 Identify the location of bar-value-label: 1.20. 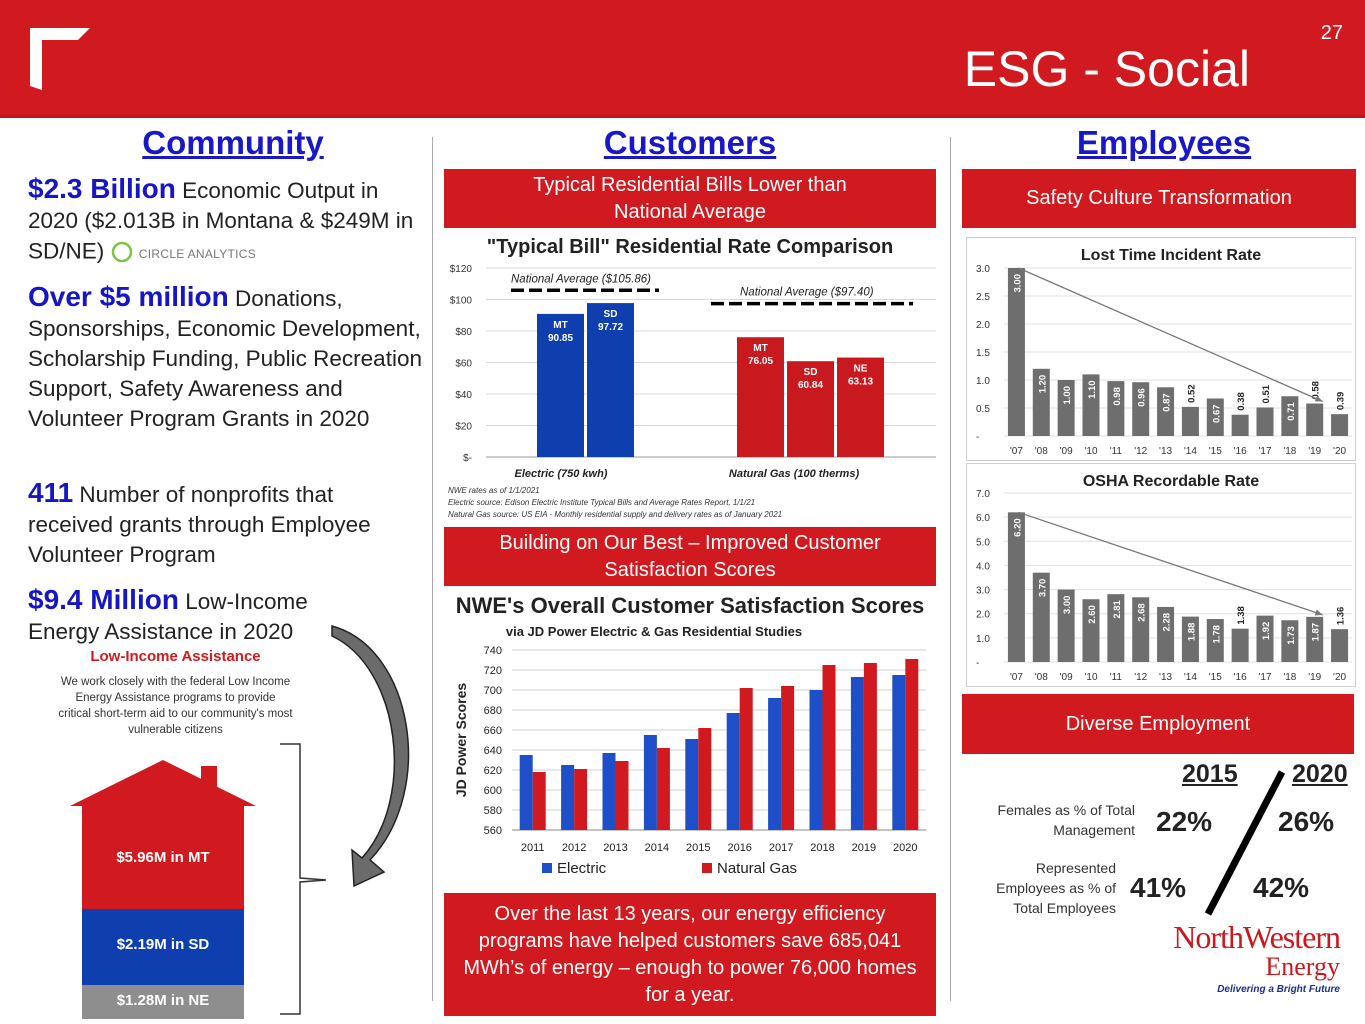
(1042, 384).